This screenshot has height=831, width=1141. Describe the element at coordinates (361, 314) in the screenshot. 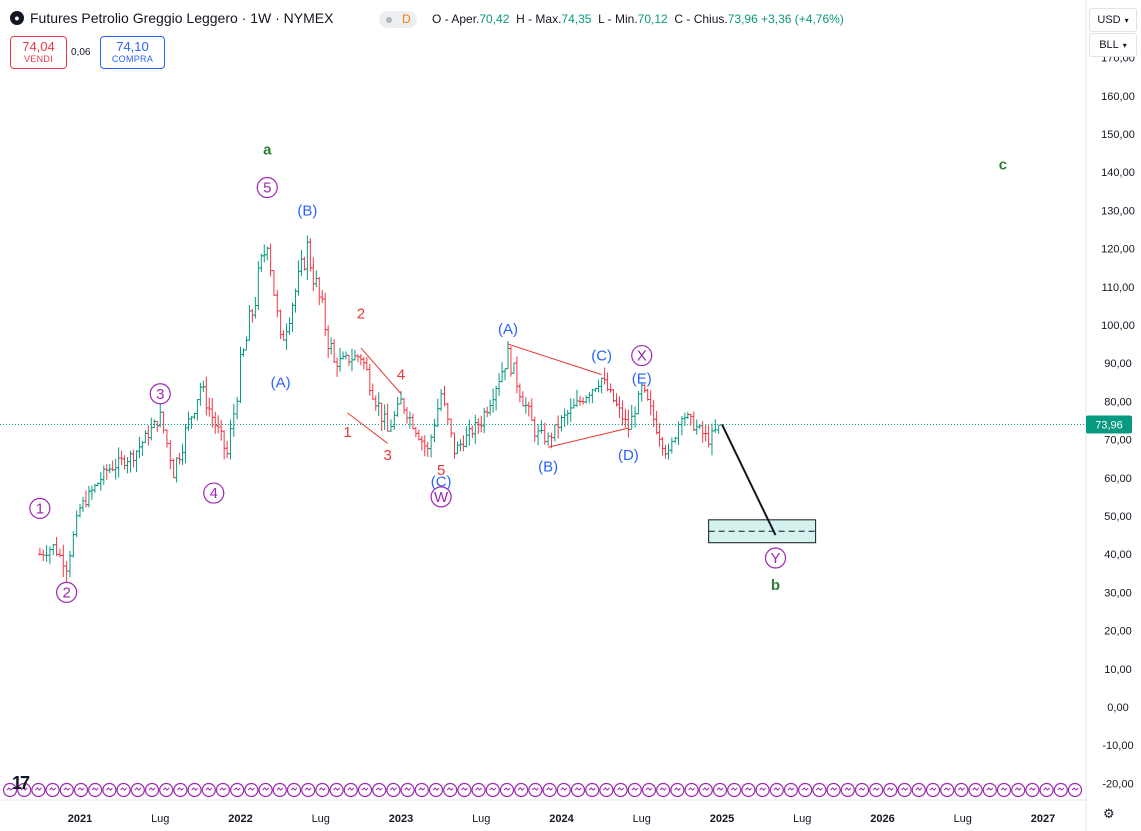

I see `wave-label: 2` at that location.